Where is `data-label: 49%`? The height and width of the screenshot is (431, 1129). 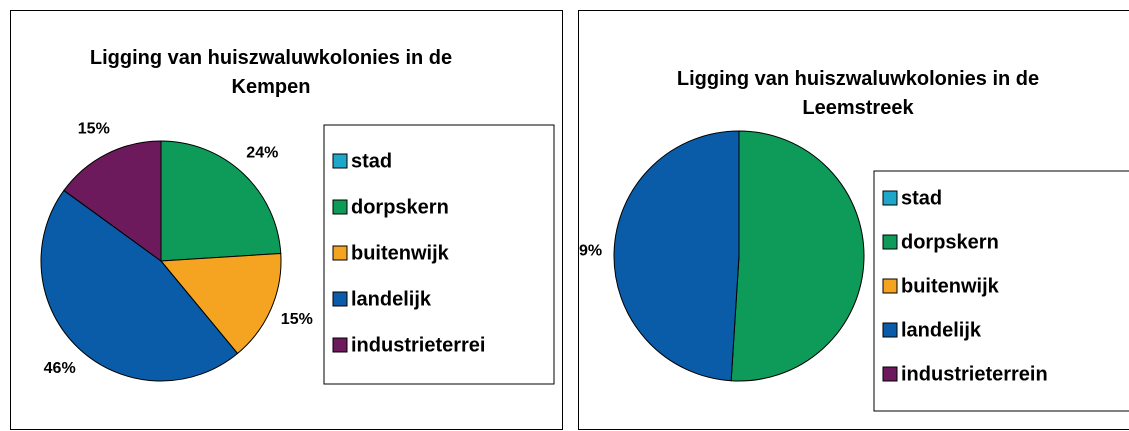
data-label: 49% is located at coordinates (590, 250).